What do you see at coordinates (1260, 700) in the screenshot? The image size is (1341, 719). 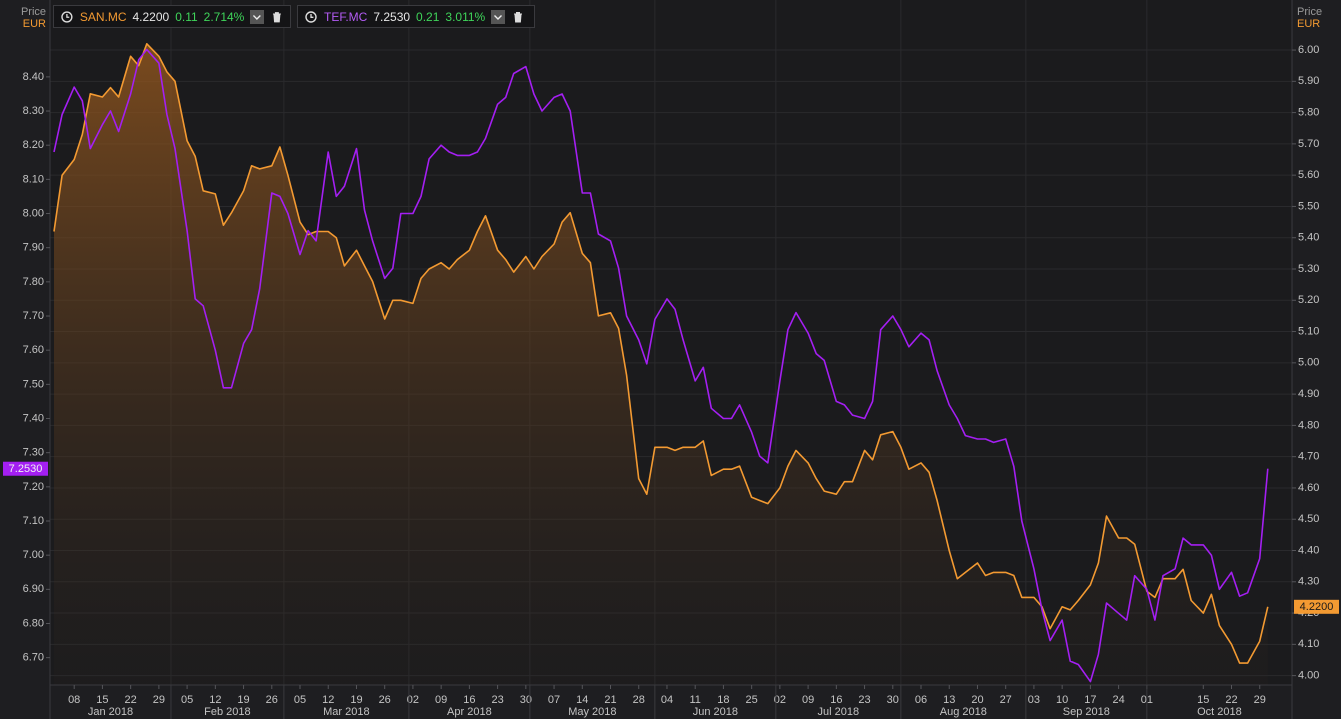 I see `x-tick-label: 29` at bounding box center [1260, 700].